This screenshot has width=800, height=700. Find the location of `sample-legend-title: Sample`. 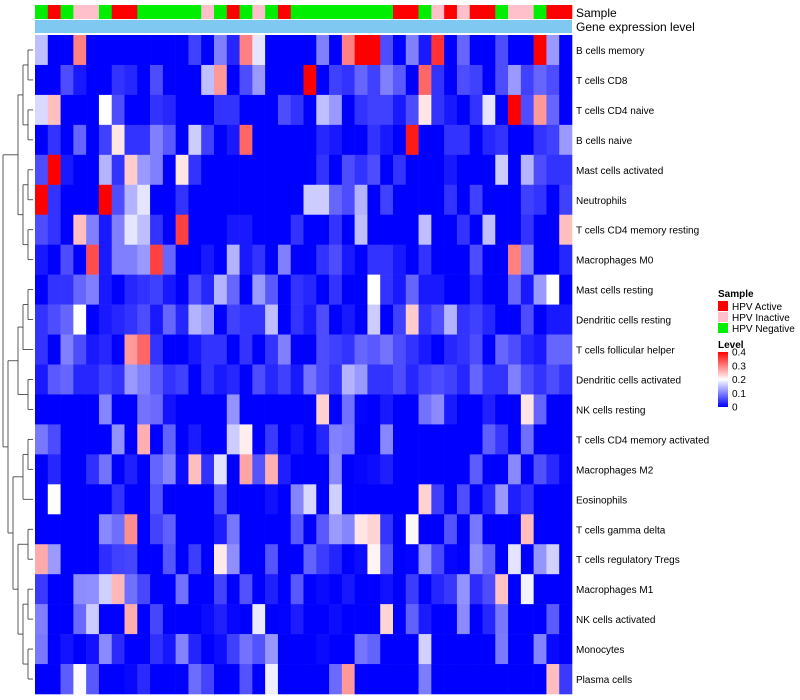

sample-legend-title: Sample is located at coordinates (736, 294).